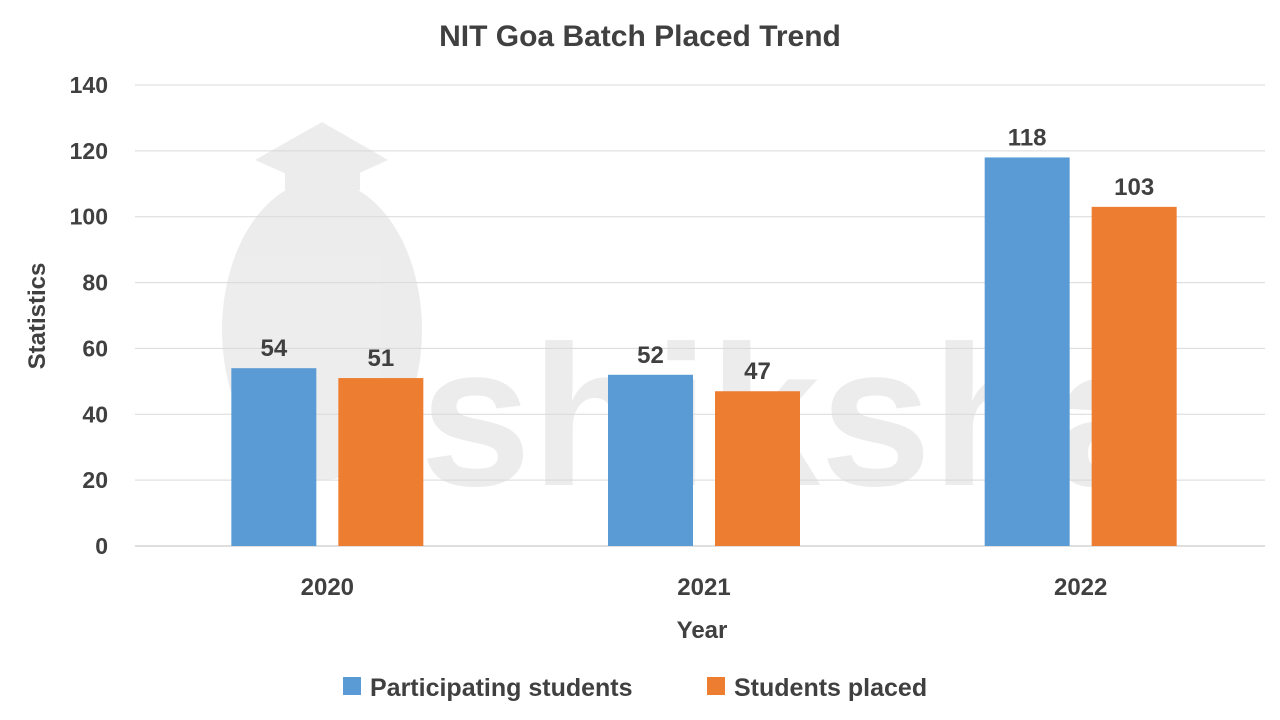 This screenshot has width=1280, height=720. I want to click on chart-title: NIT Goa Batch Placed Trend, so click(640, 36).